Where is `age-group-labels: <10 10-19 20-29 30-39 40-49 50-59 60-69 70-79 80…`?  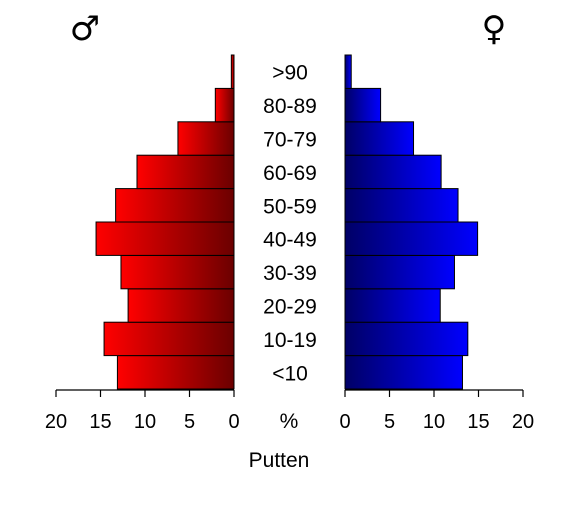
age-group-labels: <10 10-19 20-29 30-39 40-49 50-59 60-69 70-79 80… is located at coordinates (290, 224).